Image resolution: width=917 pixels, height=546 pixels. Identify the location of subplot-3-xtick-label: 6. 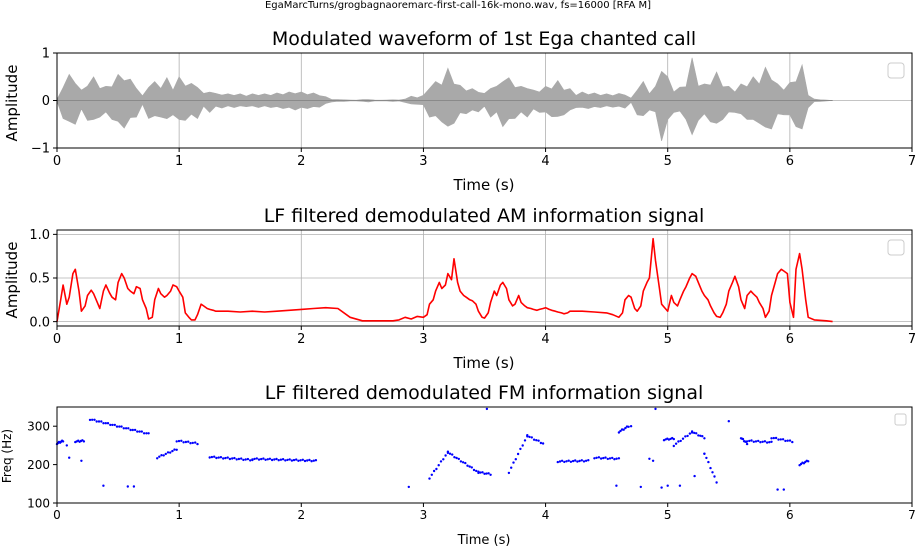
(790, 515).